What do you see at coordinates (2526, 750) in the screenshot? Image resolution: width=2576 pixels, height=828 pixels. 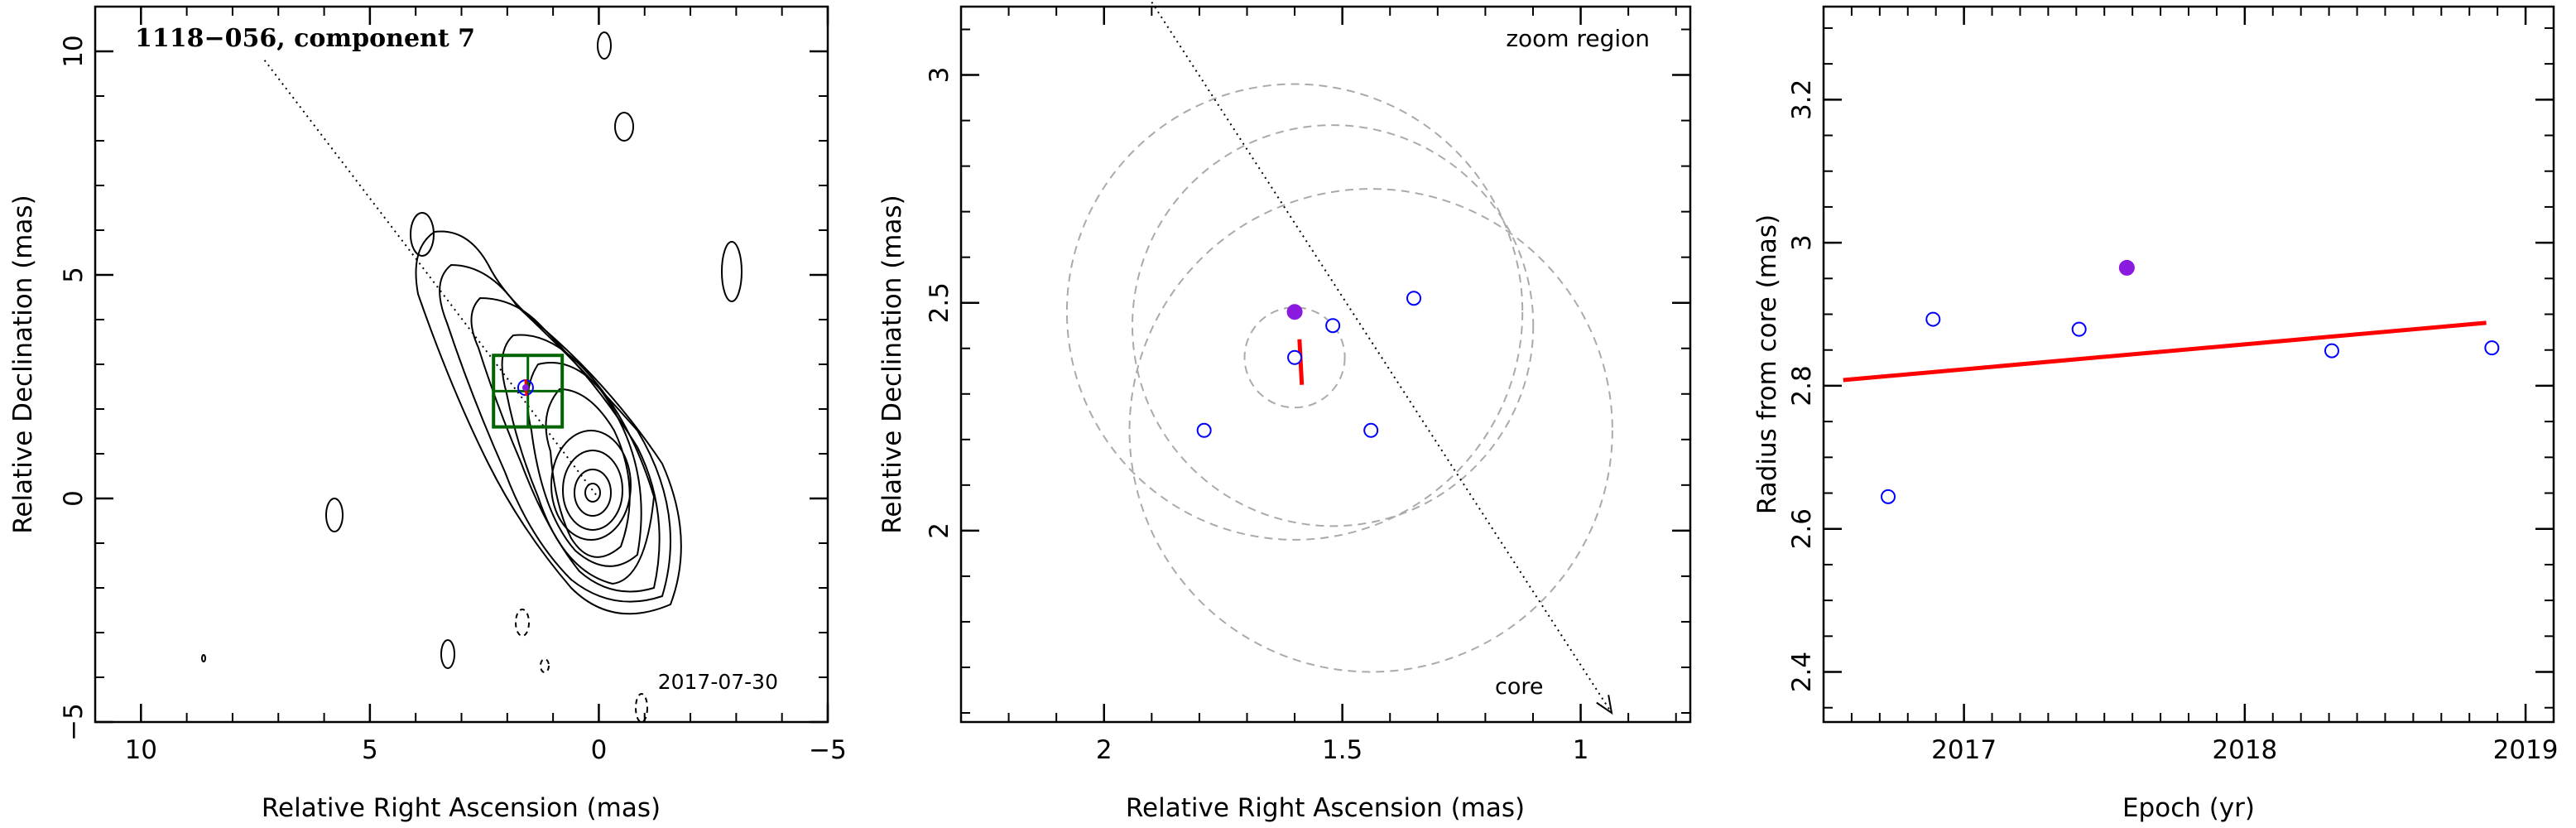 I see `x-tick-label: 2019` at bounding box center [2526, 750].